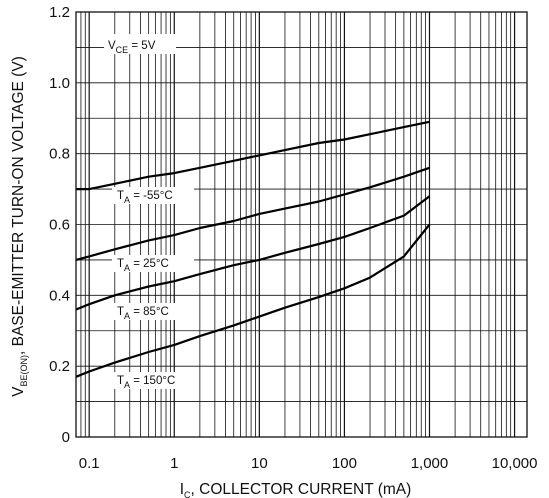  Describe the element at coordinates (146, 382) in the screenshot. I see `series-label-4: TA = 150°C` at that location.